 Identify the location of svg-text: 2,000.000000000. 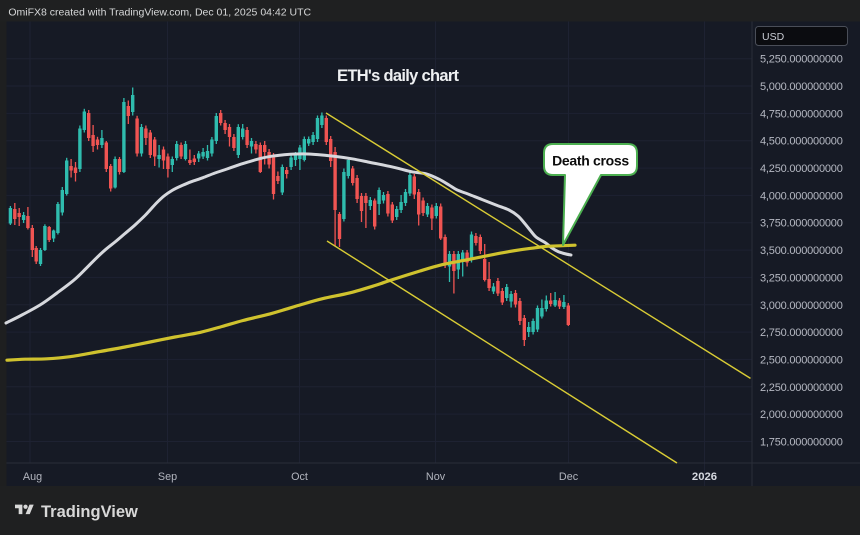
(801, 415).